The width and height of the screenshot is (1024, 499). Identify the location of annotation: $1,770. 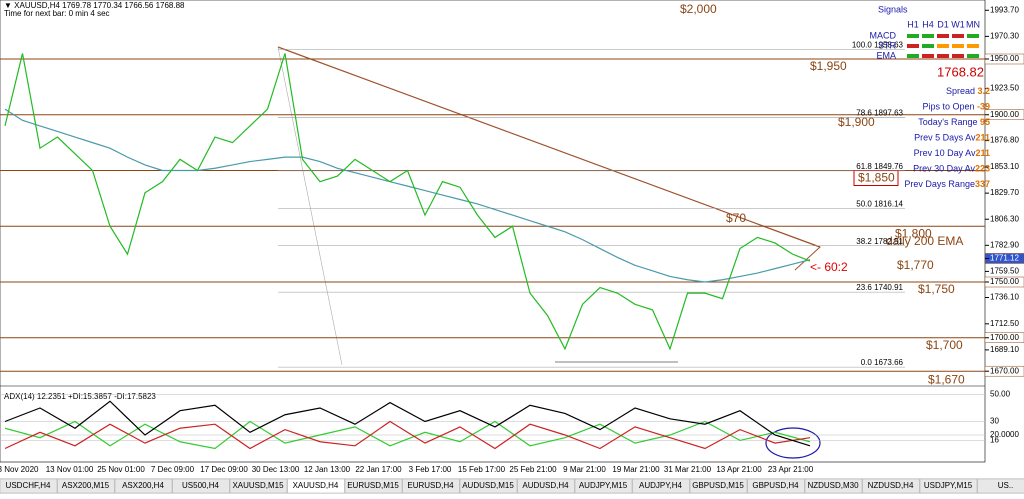
(915, 265).